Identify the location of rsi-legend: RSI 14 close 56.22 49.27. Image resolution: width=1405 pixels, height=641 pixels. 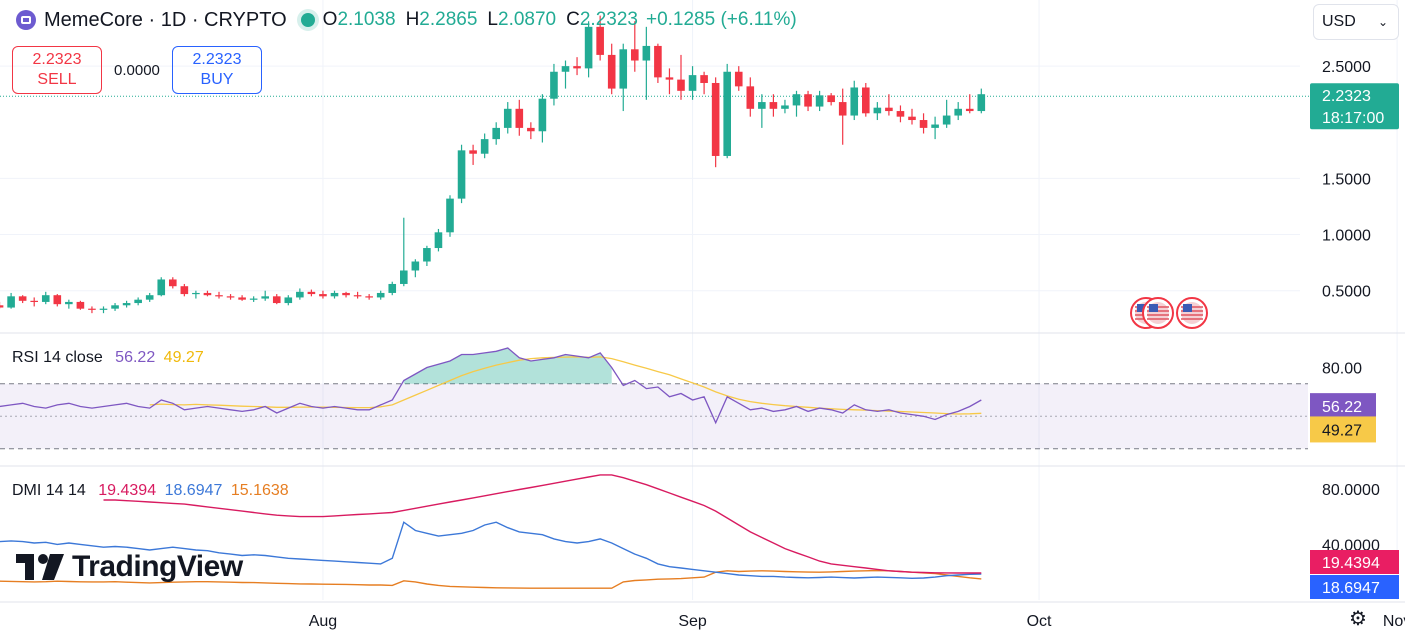
(108, 358).